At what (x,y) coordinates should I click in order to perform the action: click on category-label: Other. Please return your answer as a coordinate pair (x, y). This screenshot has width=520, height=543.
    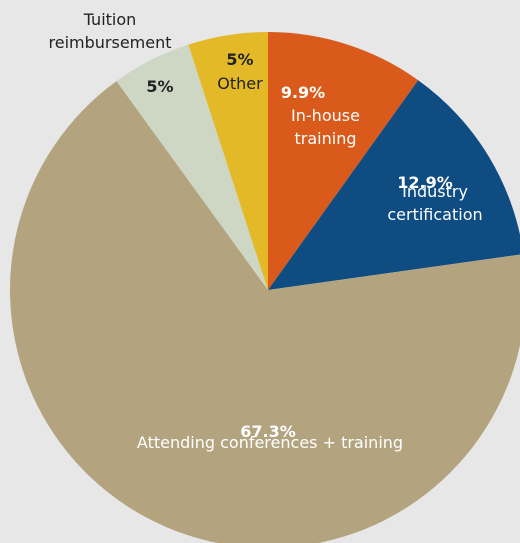
    Looking at the image, I should click on (240, 83).